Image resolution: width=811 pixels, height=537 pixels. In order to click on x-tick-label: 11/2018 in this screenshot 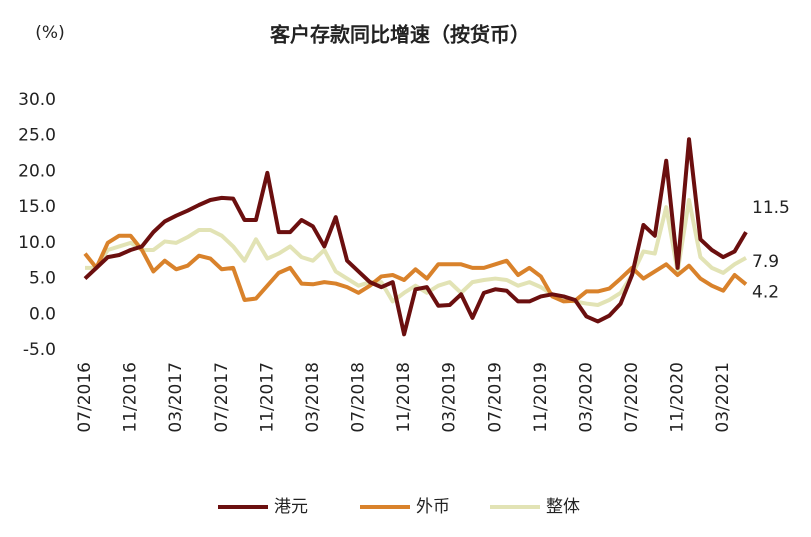, I will do `click(404, 397)`.